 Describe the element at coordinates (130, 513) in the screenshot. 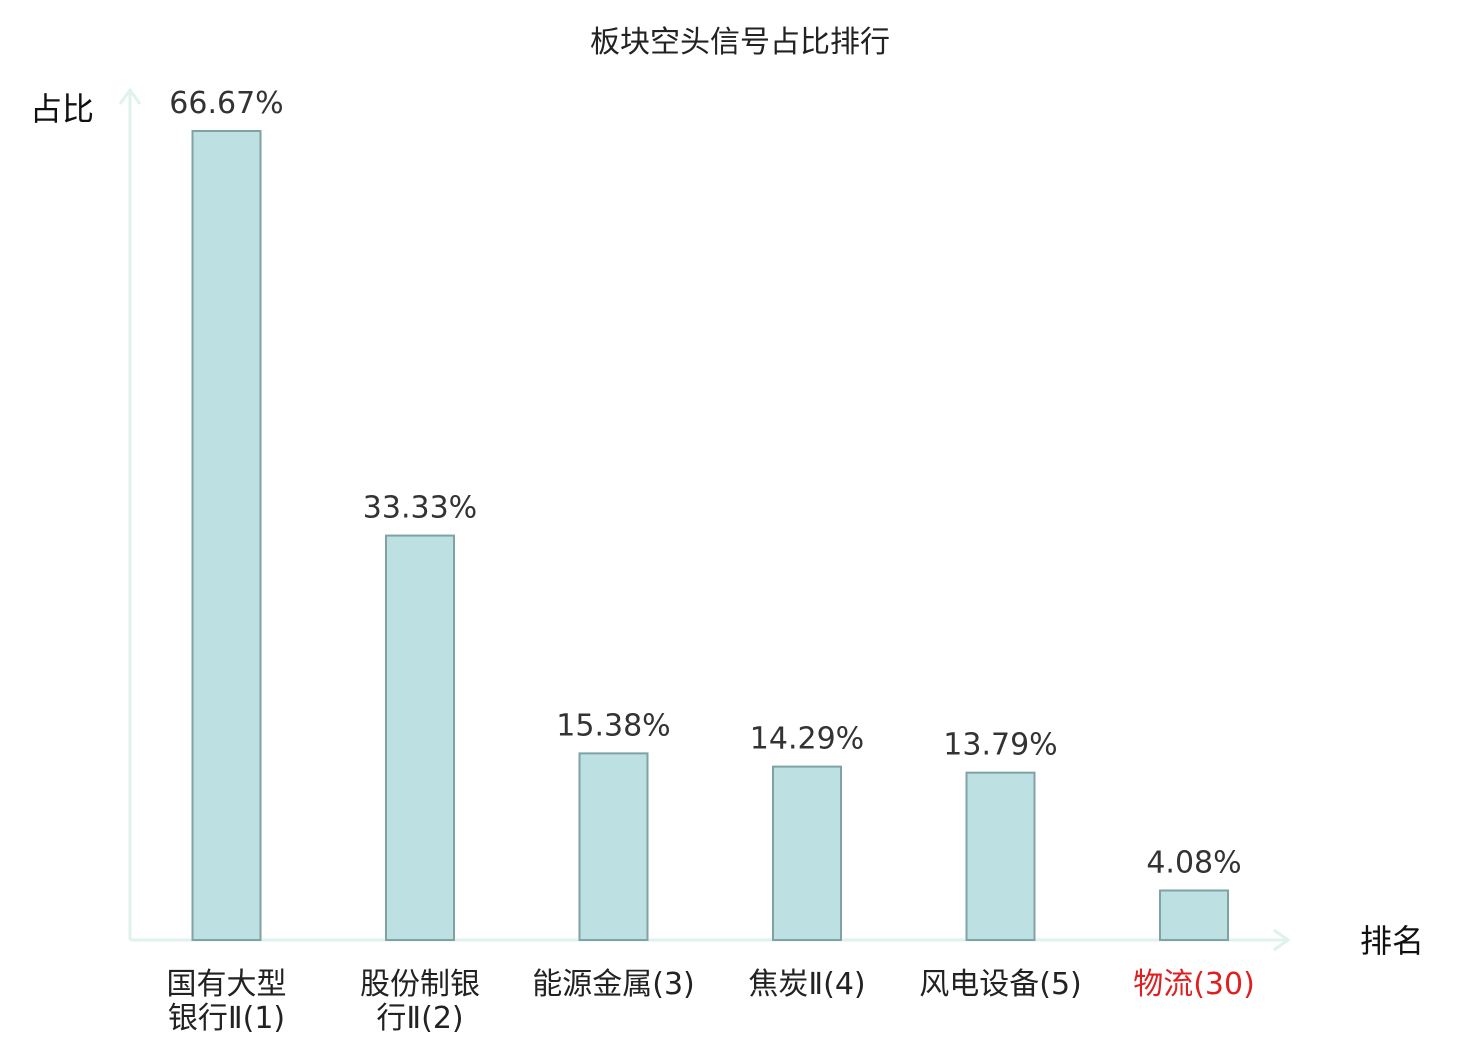

I see `y-axis` at that location.